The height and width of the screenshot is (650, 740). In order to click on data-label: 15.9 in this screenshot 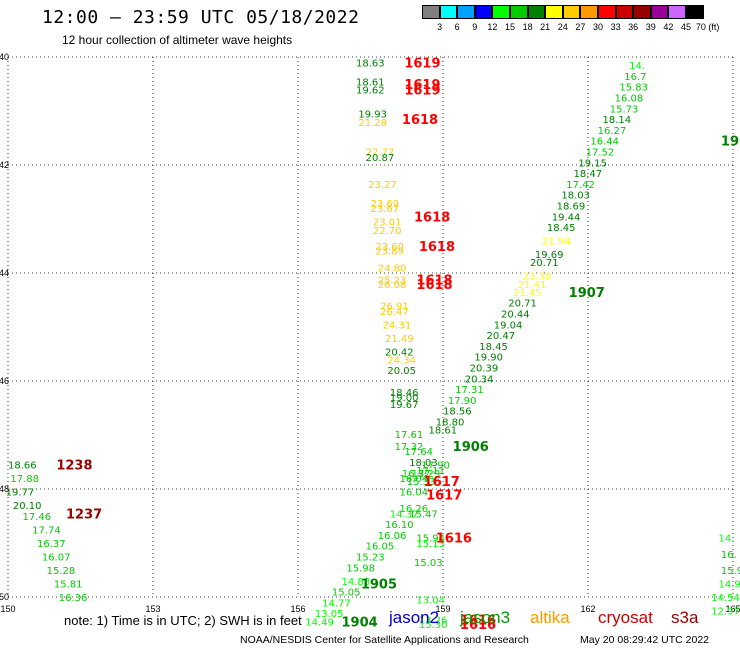, I will do `click(730, 571)`.